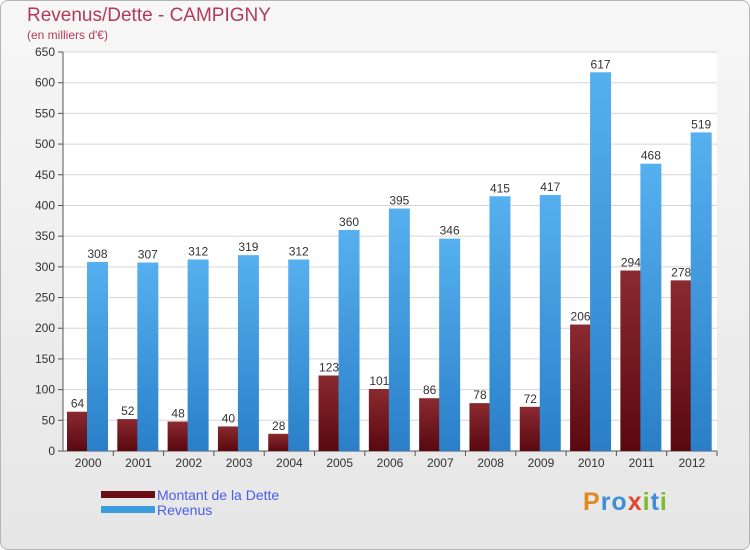 The height and width of the screenshot is (550, 750). I want to click on data-label-revenus-2012: 519, so click(701, 124).